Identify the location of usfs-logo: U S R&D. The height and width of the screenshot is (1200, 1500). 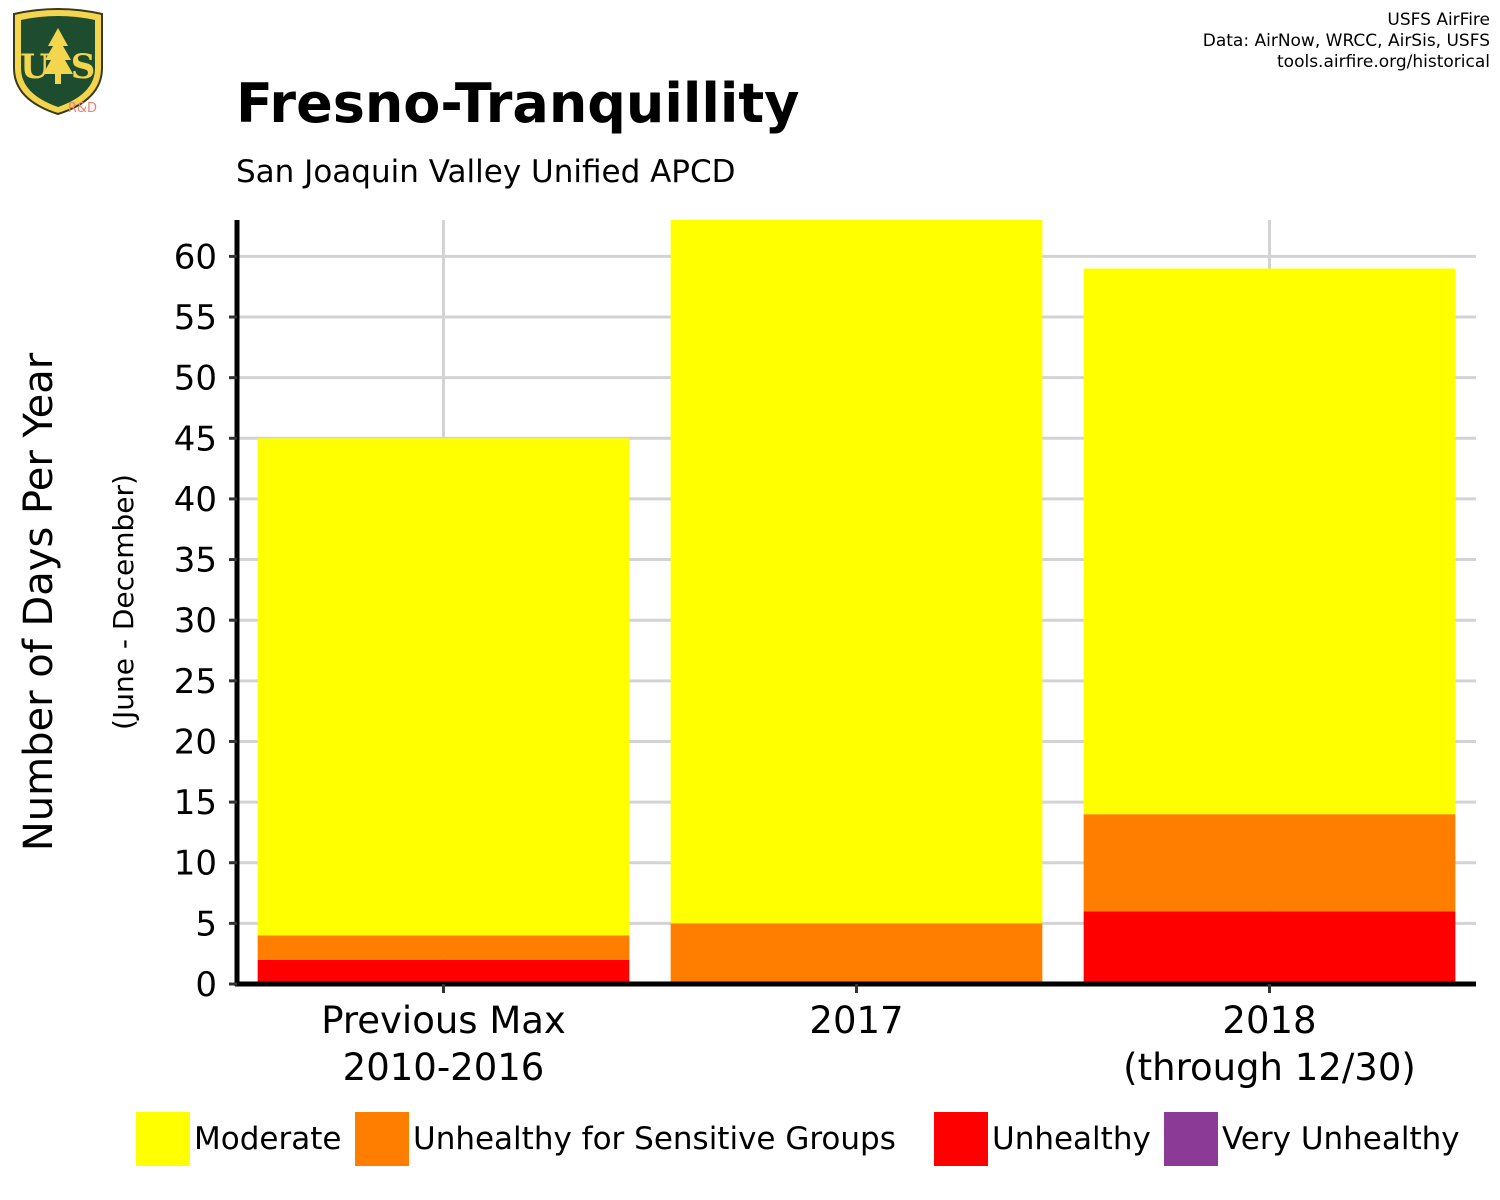
(58, 62).